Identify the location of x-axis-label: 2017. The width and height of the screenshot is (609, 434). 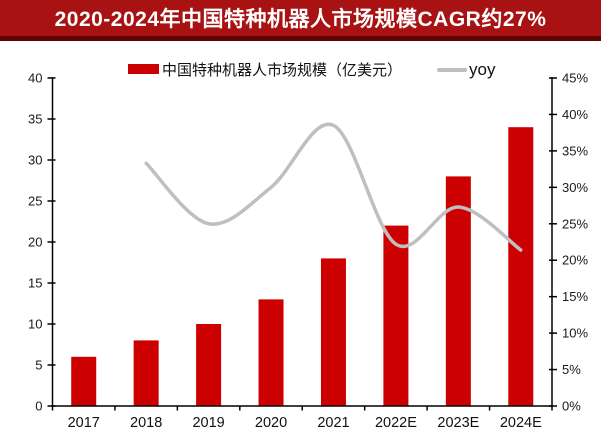
(84, 423).